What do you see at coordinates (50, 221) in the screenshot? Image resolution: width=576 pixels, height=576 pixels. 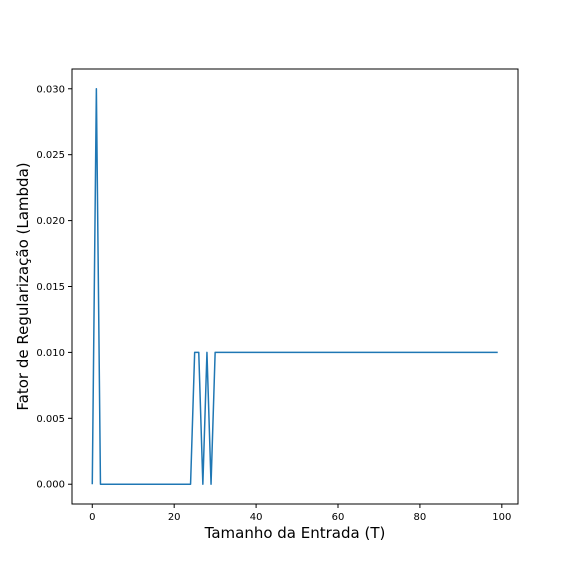 I see `y-tick-label: 0.020` at bounding box center [50, 221].